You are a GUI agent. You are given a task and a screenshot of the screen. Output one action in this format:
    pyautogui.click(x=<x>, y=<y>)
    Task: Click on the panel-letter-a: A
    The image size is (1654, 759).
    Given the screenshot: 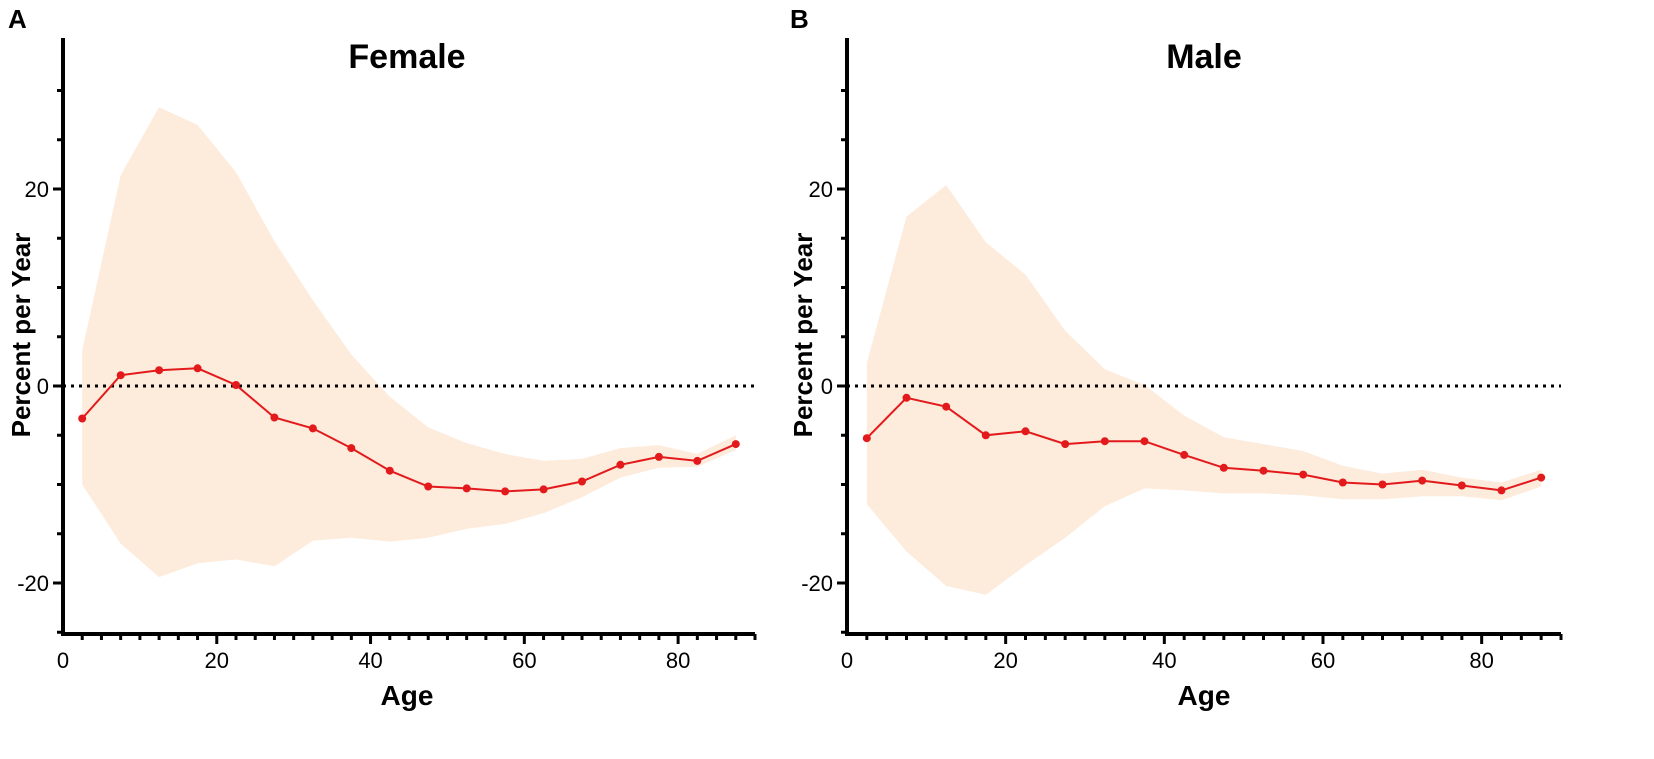 What is the action you would take?
    pyautogui.click(x=17, y=19)
    